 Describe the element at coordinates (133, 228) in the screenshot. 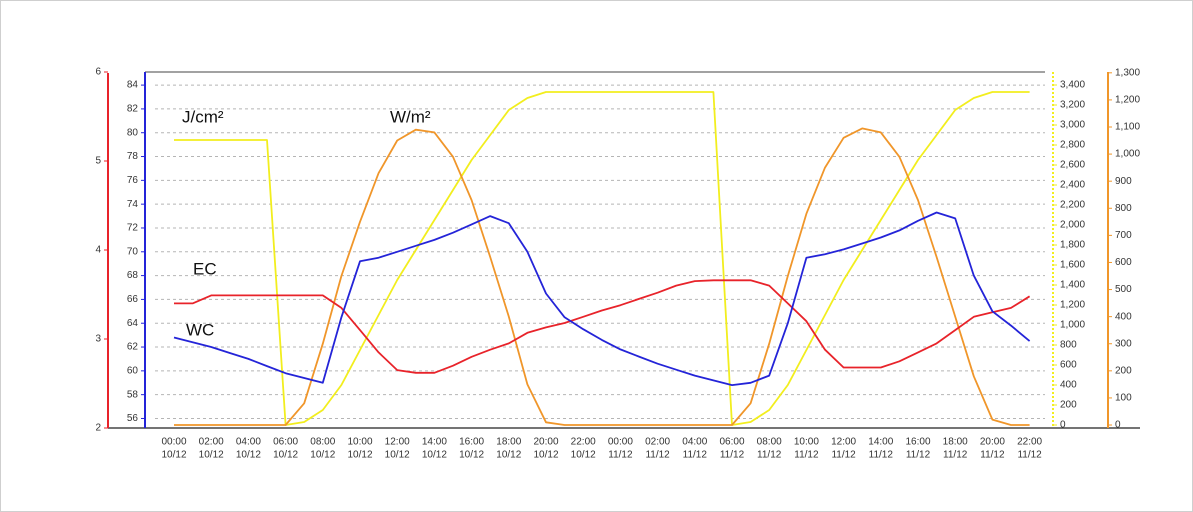

I see `y-tick-label: 72` at that location.